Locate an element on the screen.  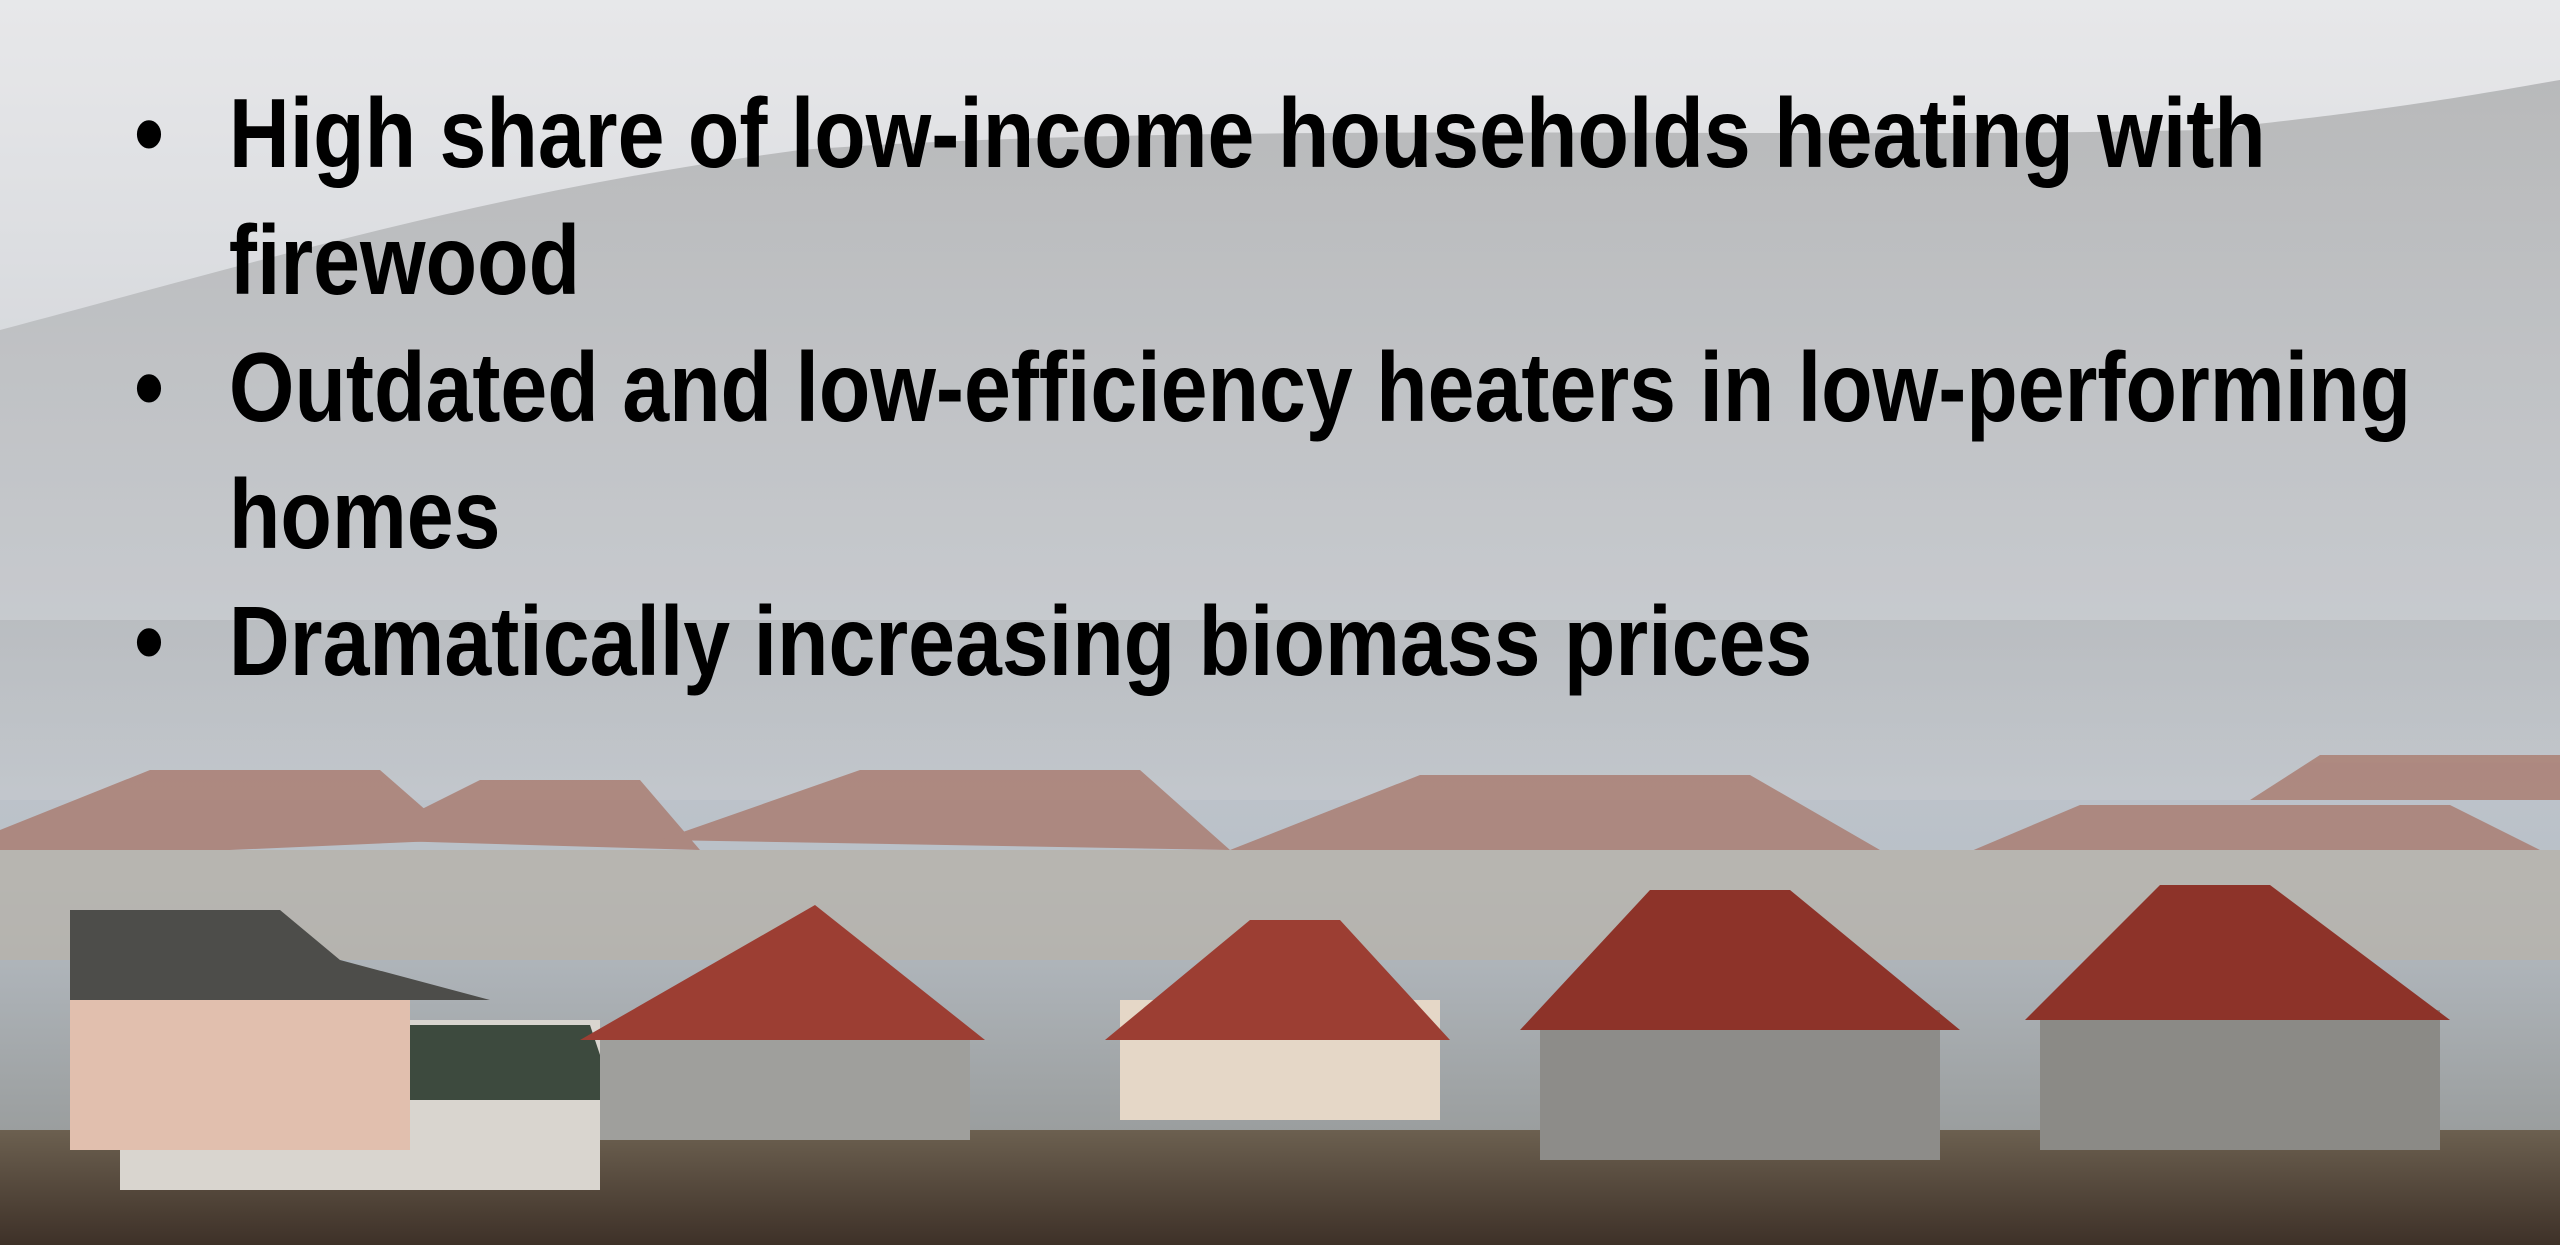
bullet-item: Dramatically increasing biomass prices is located at coordinates (1299, 641).